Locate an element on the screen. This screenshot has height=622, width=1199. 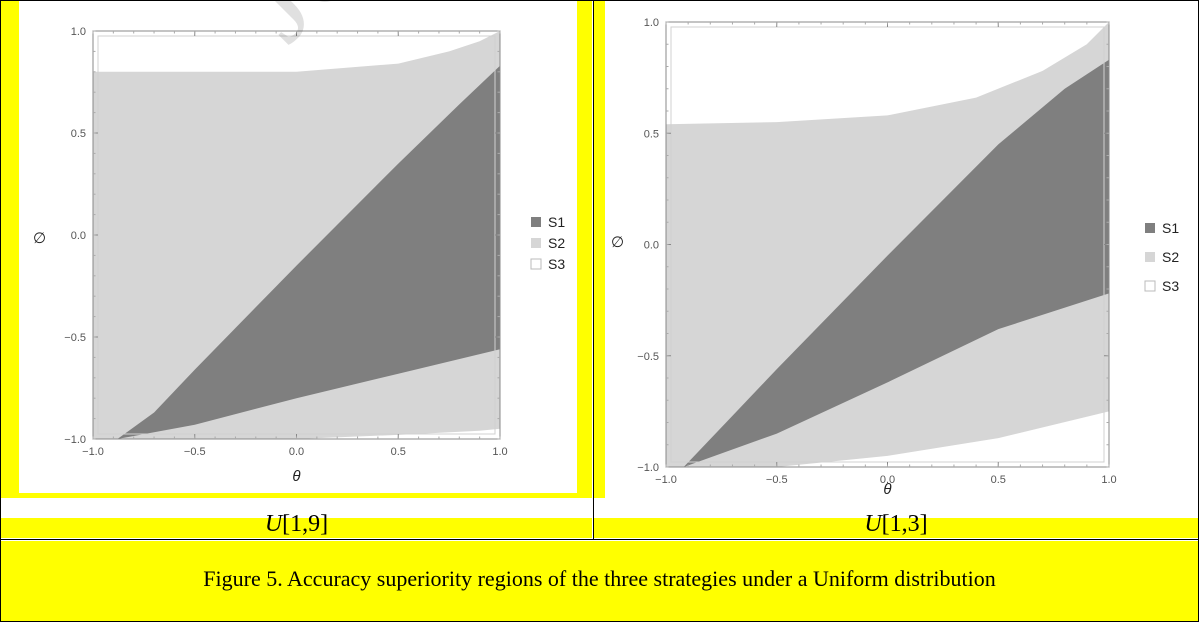
cell-subcap-left is located at coordinates (296, 528).